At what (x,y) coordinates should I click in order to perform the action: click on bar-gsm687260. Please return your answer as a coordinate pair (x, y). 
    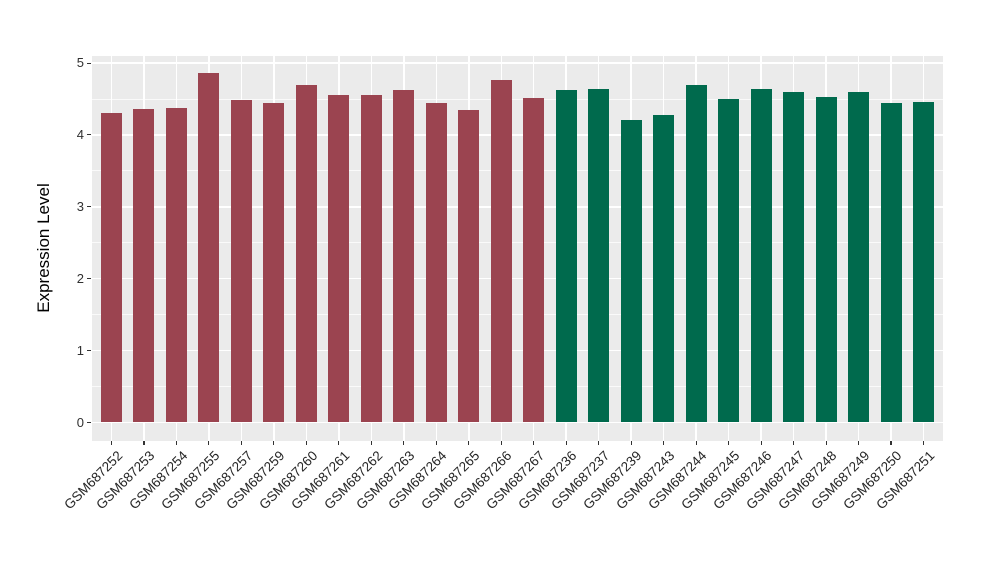
    Looking at the image, I should click on (306, 253).